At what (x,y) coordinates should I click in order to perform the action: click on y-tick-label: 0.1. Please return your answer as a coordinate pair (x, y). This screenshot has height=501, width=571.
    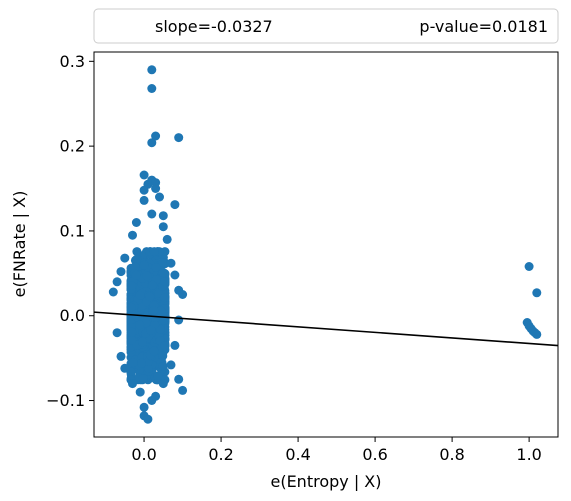
    Looking at the image, I should click on (72, 230).